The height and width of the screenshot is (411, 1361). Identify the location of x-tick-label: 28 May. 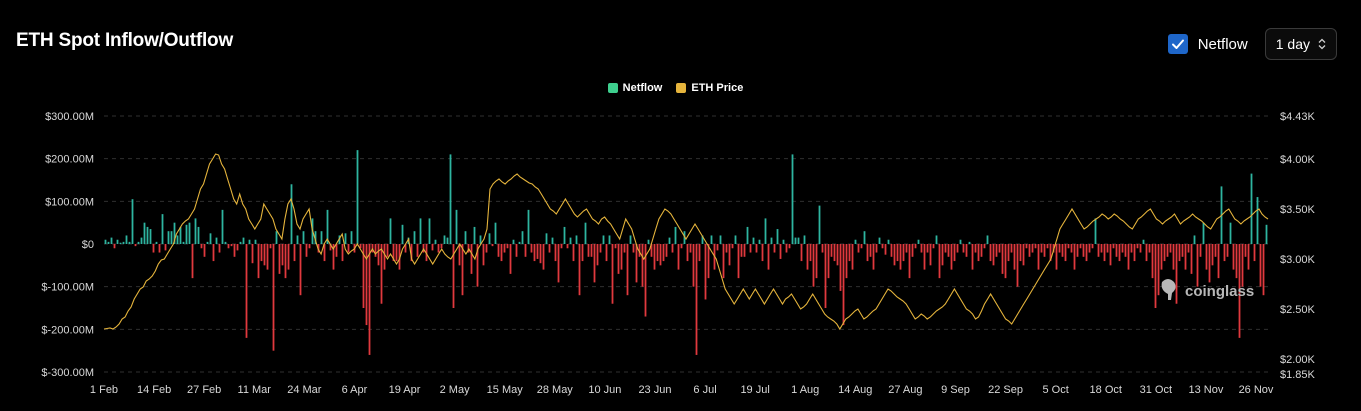
(555, 390).